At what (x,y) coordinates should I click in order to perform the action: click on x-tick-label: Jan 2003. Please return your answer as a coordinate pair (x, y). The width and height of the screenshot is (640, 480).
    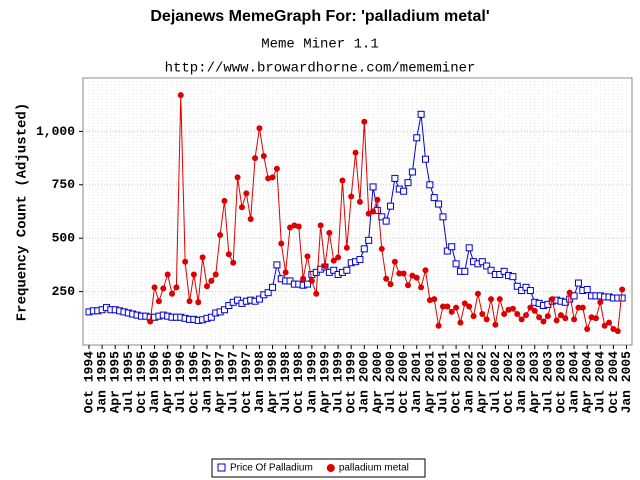
    Looking at the image, I should click on (521, 382).